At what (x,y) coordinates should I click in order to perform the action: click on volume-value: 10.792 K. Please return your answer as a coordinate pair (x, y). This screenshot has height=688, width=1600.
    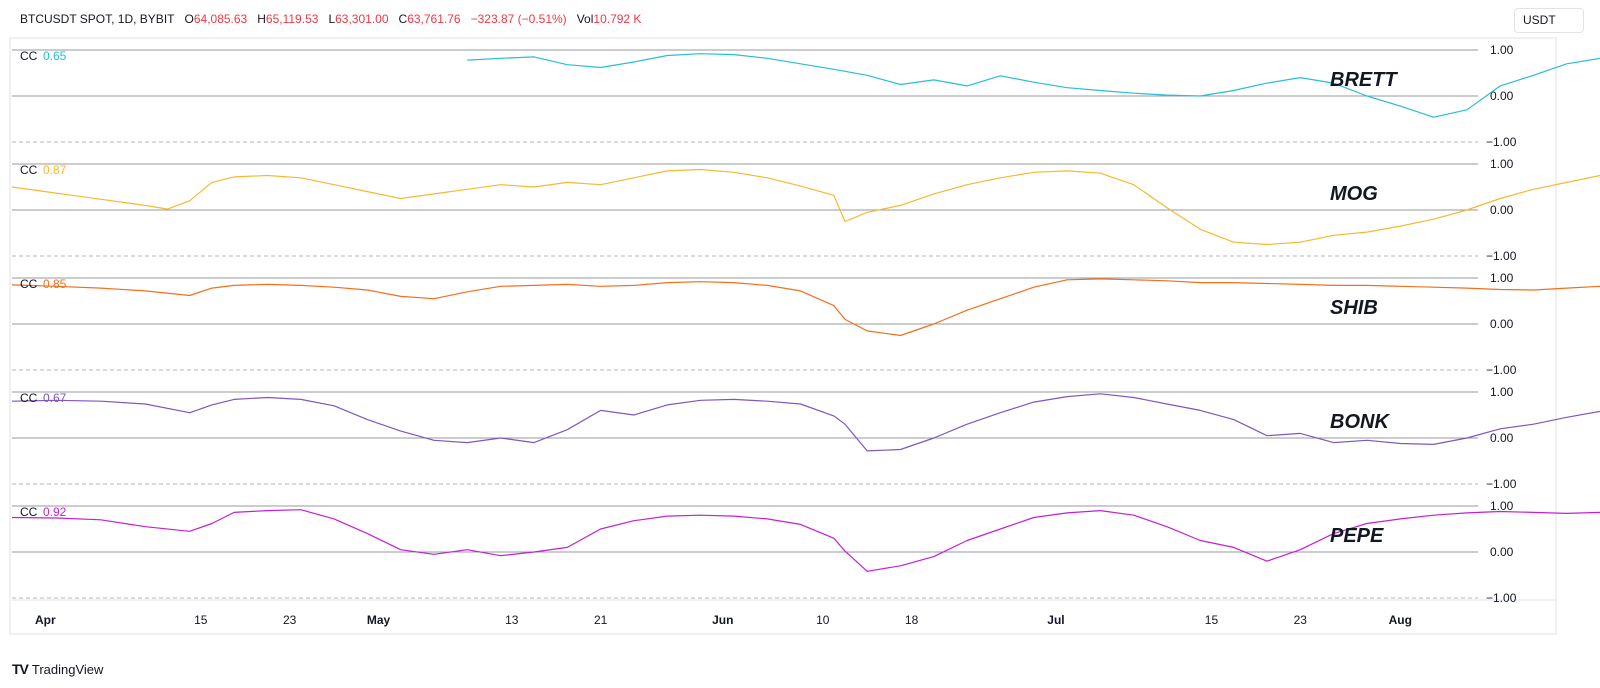
    Looking at the image, I should click on (617, 19).